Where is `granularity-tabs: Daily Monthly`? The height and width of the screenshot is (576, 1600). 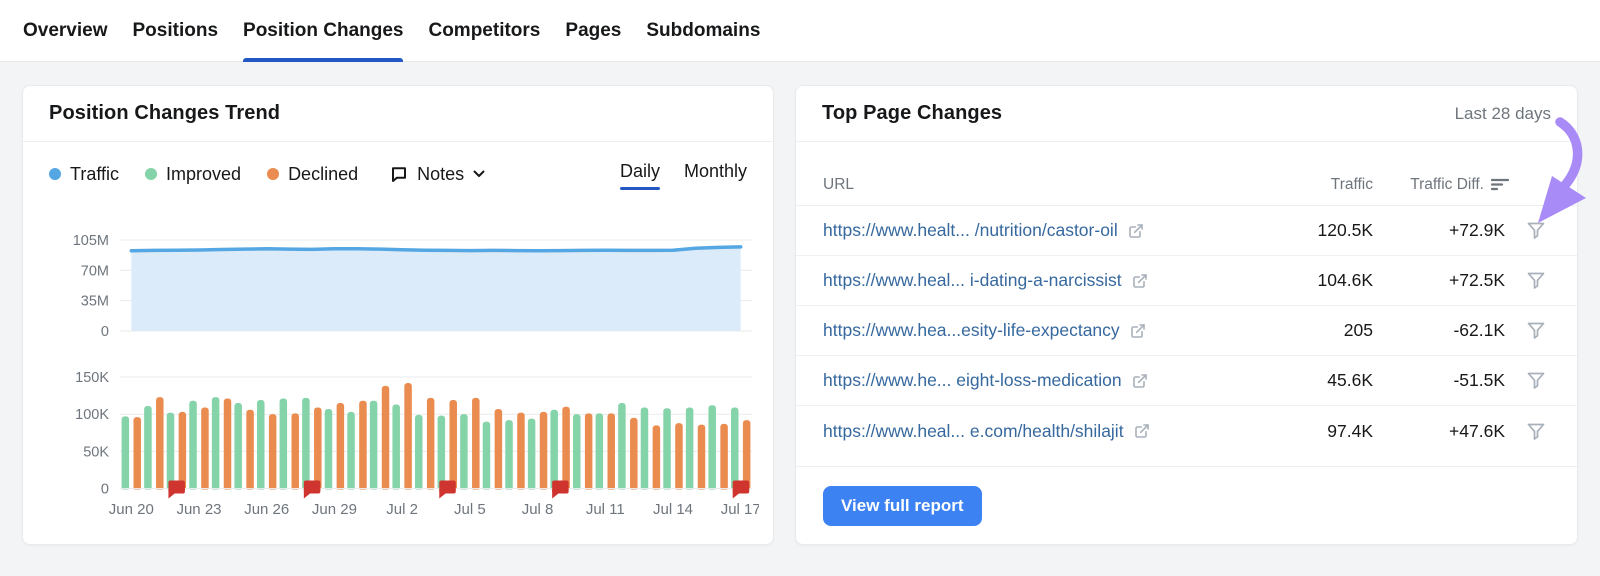 granularity-tabs: Daily Monthly is located at coordinates (683, 175).